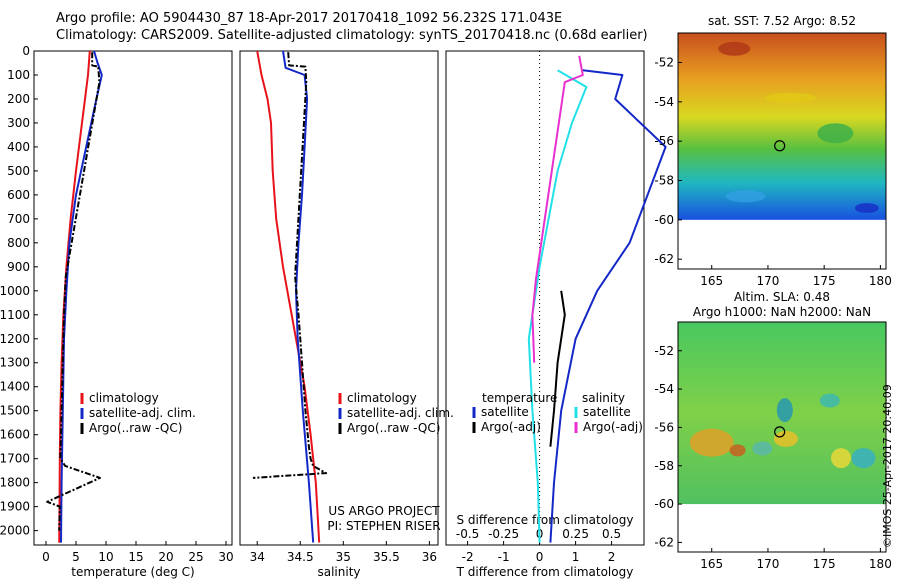 This screenshot has height=580, width=900. I want to click on difference-x2-tick-label-1: -0.25, so click(503, 534).